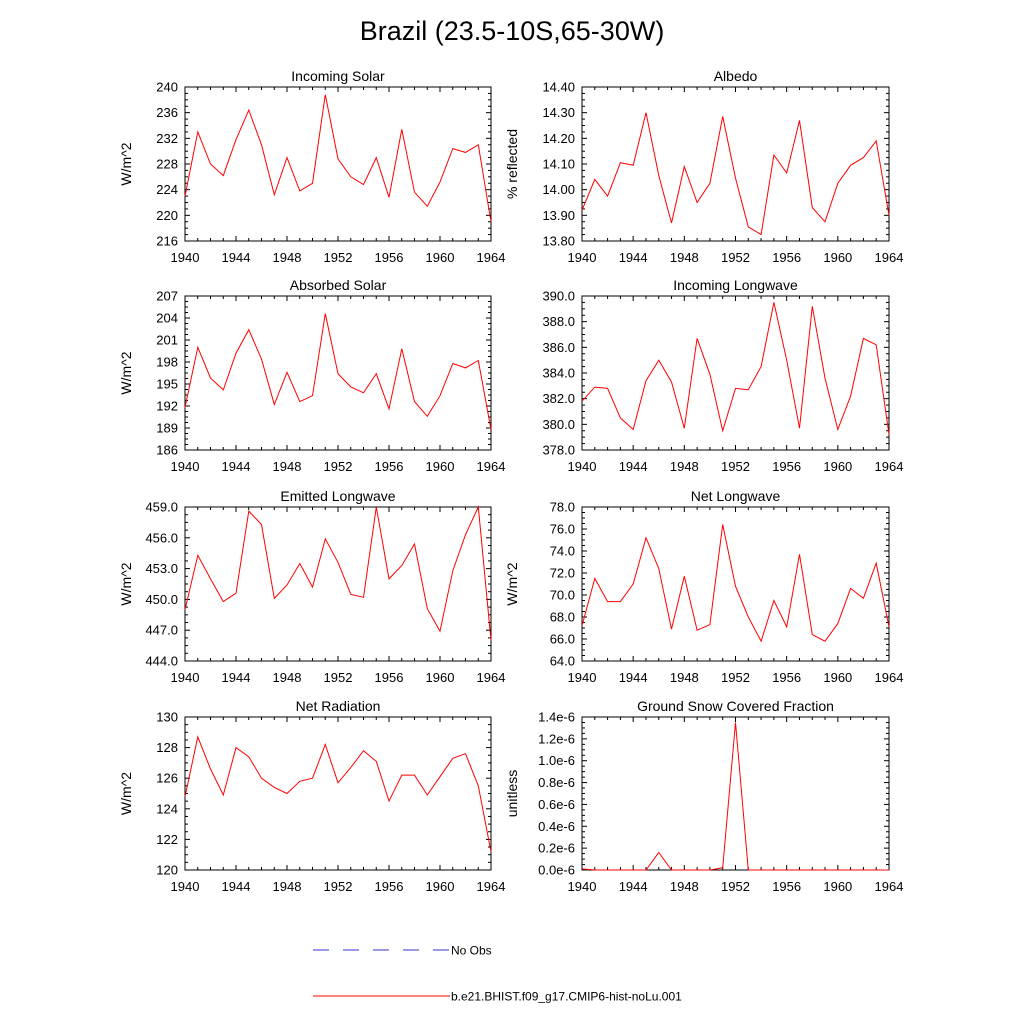 This screenshot has height=1024, width=1024. What do you see at coordinates (556, 782) in the screenshot?
I see `y-tick-label: 0.8e-6` at bounding box center [556, 782].